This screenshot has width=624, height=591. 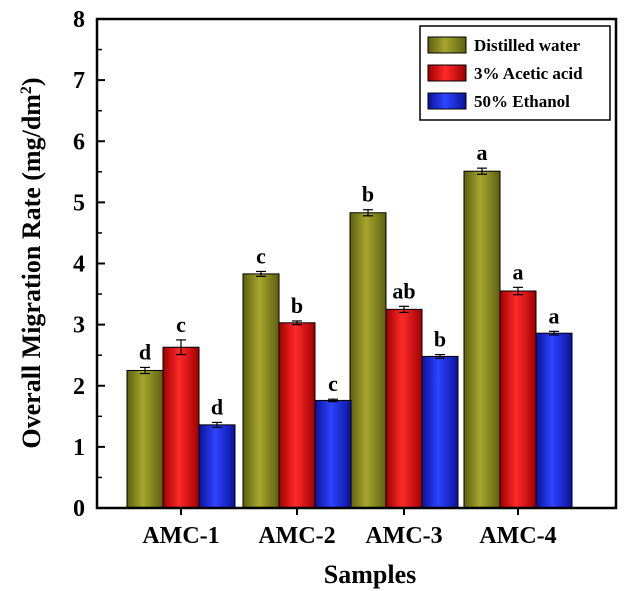 I want to click on legend-label-distilled-water: Distilled water, so click(x=527, y=45).